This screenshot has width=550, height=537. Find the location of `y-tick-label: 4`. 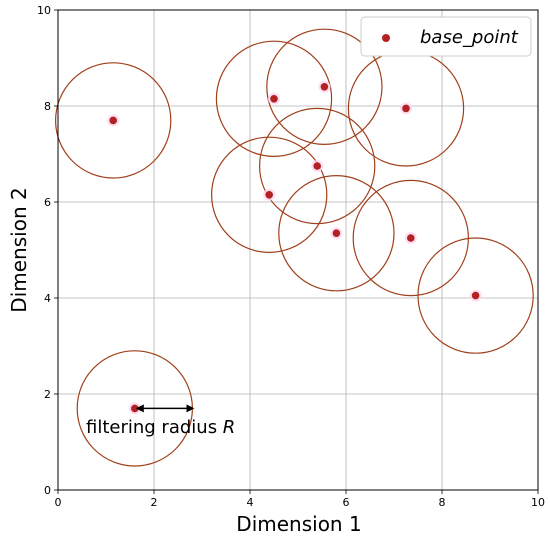

y-tick-label: 4 is located at coordinates (47, 298).